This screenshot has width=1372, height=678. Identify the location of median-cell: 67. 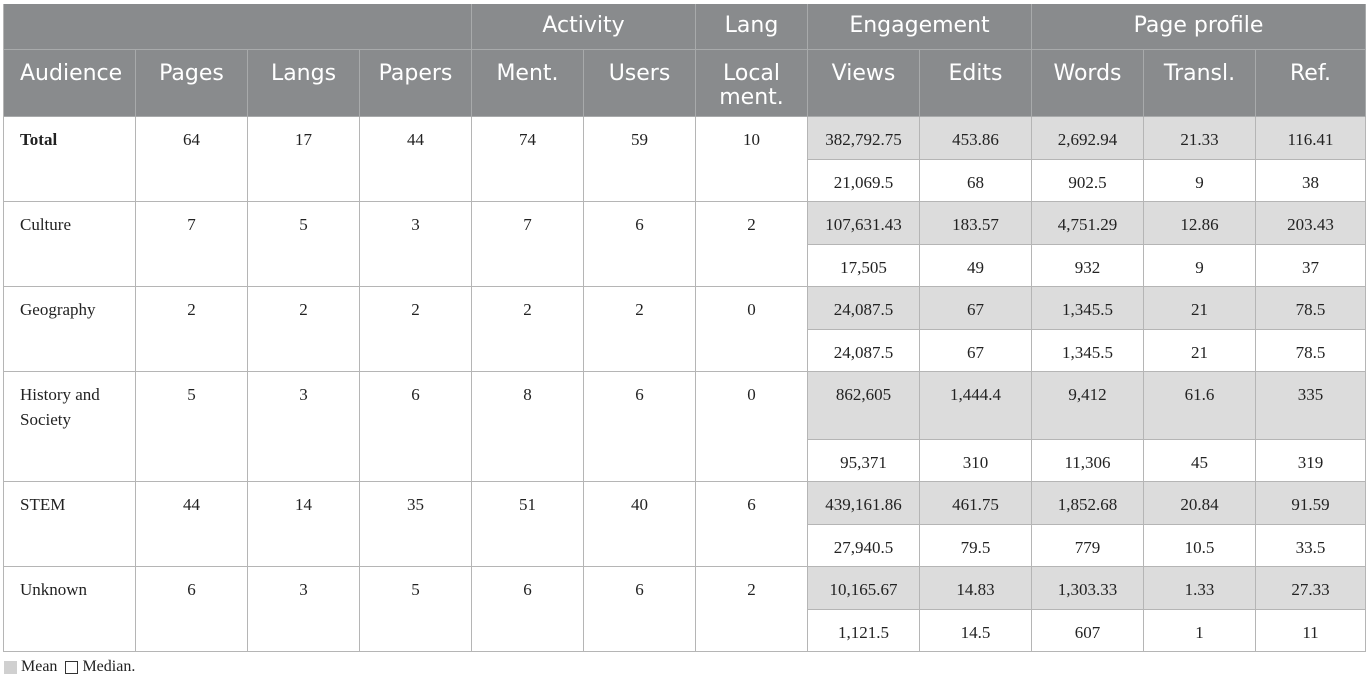
(976, 351).